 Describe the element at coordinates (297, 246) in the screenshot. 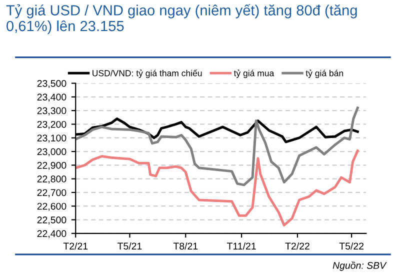

I see `x-tick-label: T2/22` at that location.